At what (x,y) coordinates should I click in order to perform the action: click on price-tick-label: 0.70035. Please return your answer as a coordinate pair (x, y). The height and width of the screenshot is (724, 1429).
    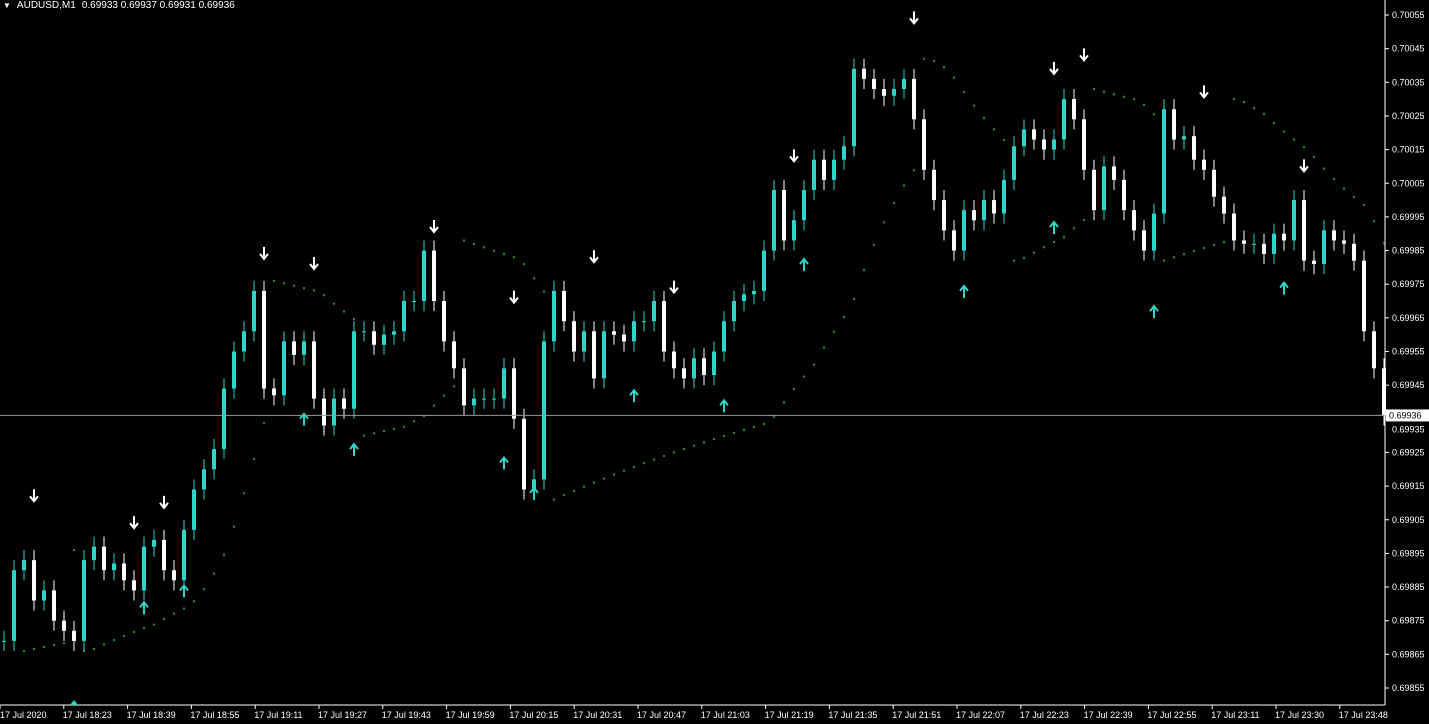
    Looking at the image, I should click on (1408, 82).